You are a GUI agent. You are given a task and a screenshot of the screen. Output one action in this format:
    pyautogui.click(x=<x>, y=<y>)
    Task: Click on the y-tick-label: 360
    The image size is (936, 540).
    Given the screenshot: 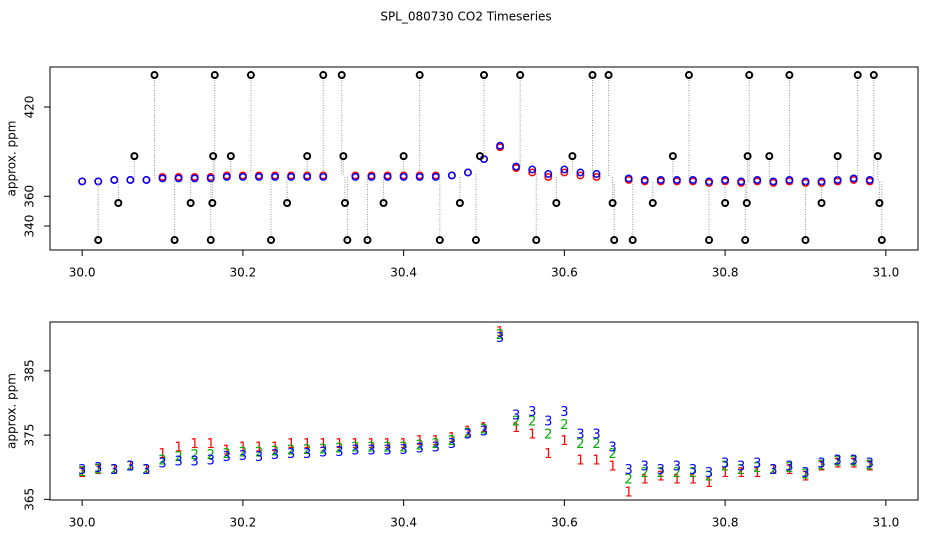 What is the action you would take?
    pyautogui.click(x=30, y=196)
    